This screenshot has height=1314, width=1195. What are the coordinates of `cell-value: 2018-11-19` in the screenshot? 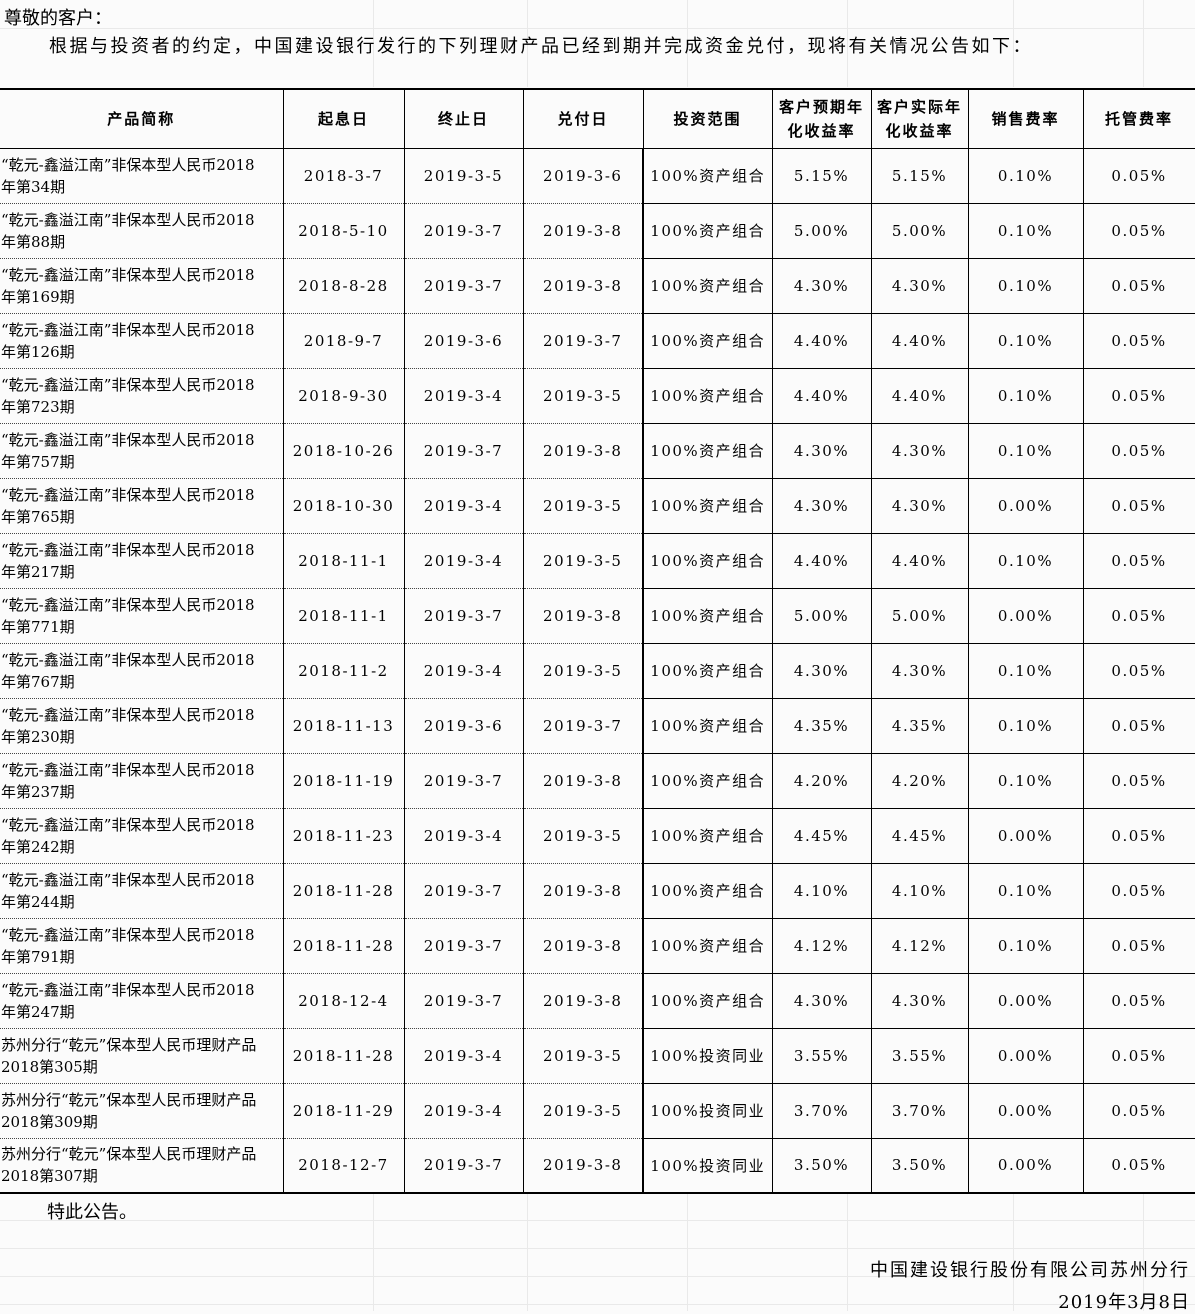 It's located at (344, 781).